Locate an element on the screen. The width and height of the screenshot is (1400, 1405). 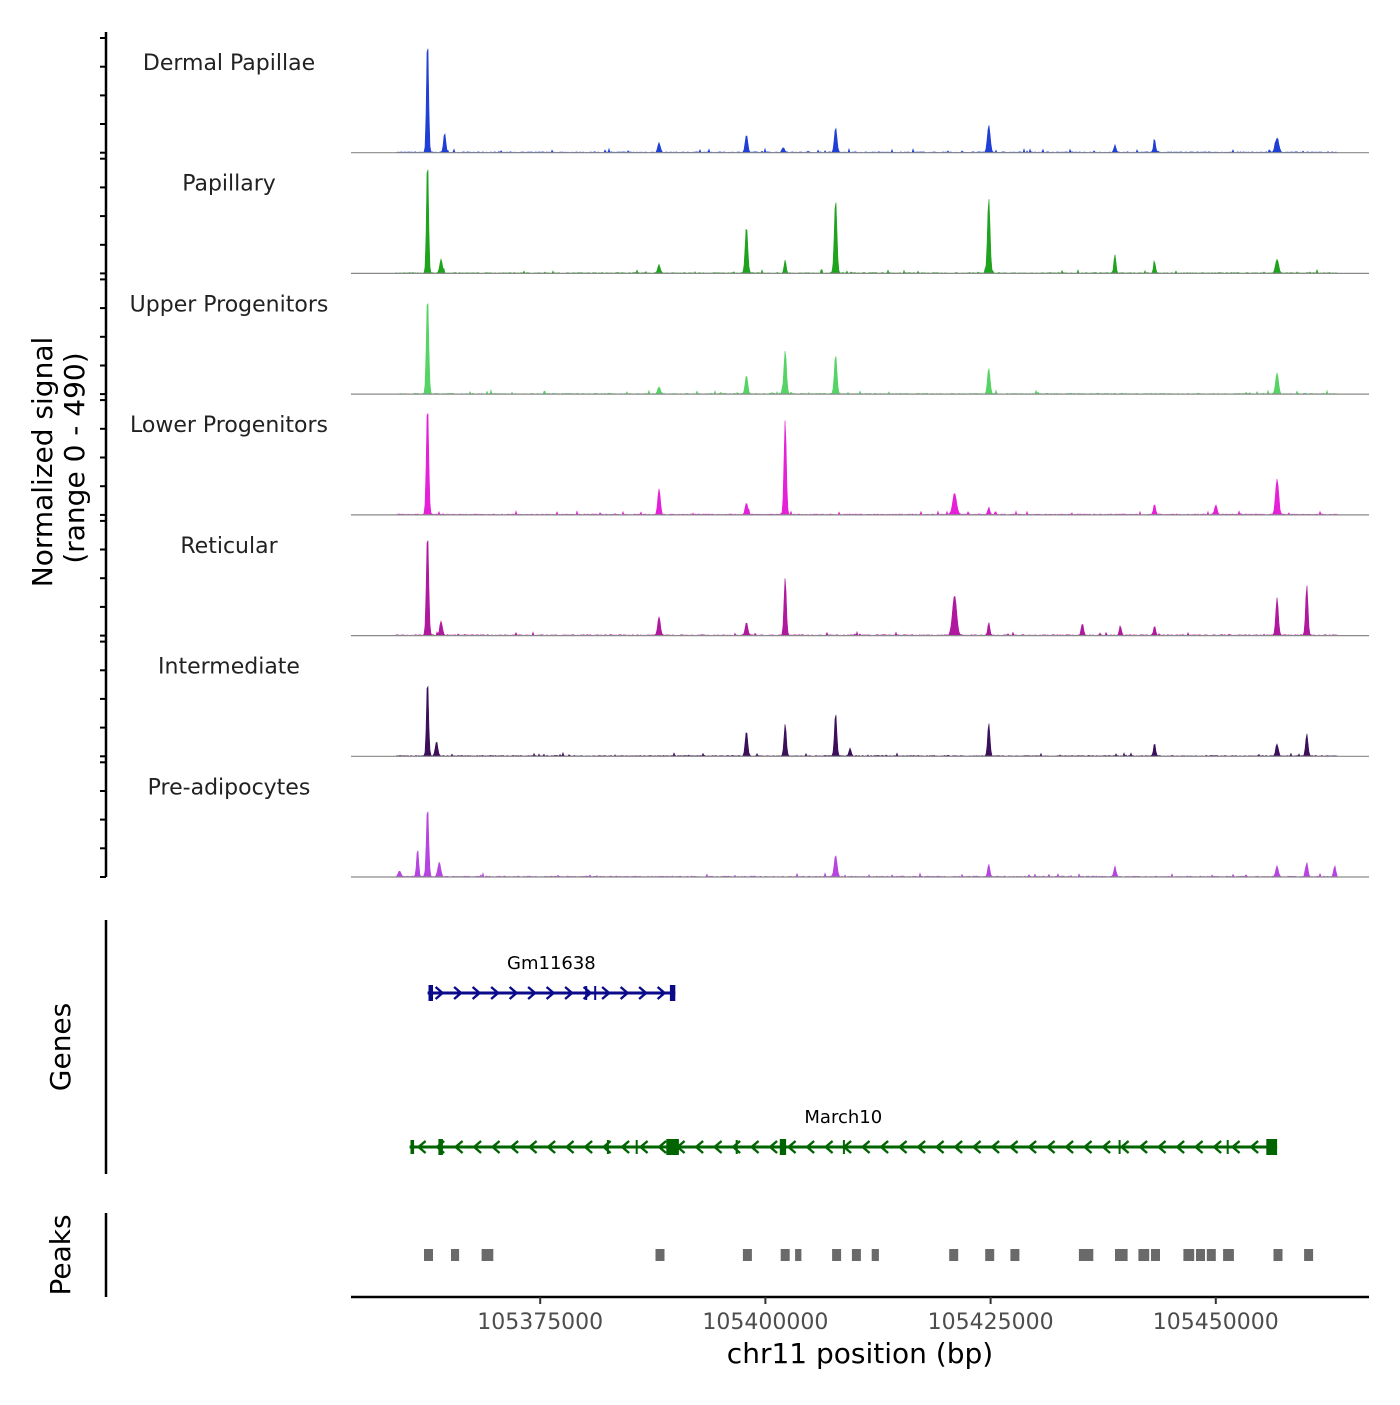
track-label: Reticular is located at coordinates (229, 546).